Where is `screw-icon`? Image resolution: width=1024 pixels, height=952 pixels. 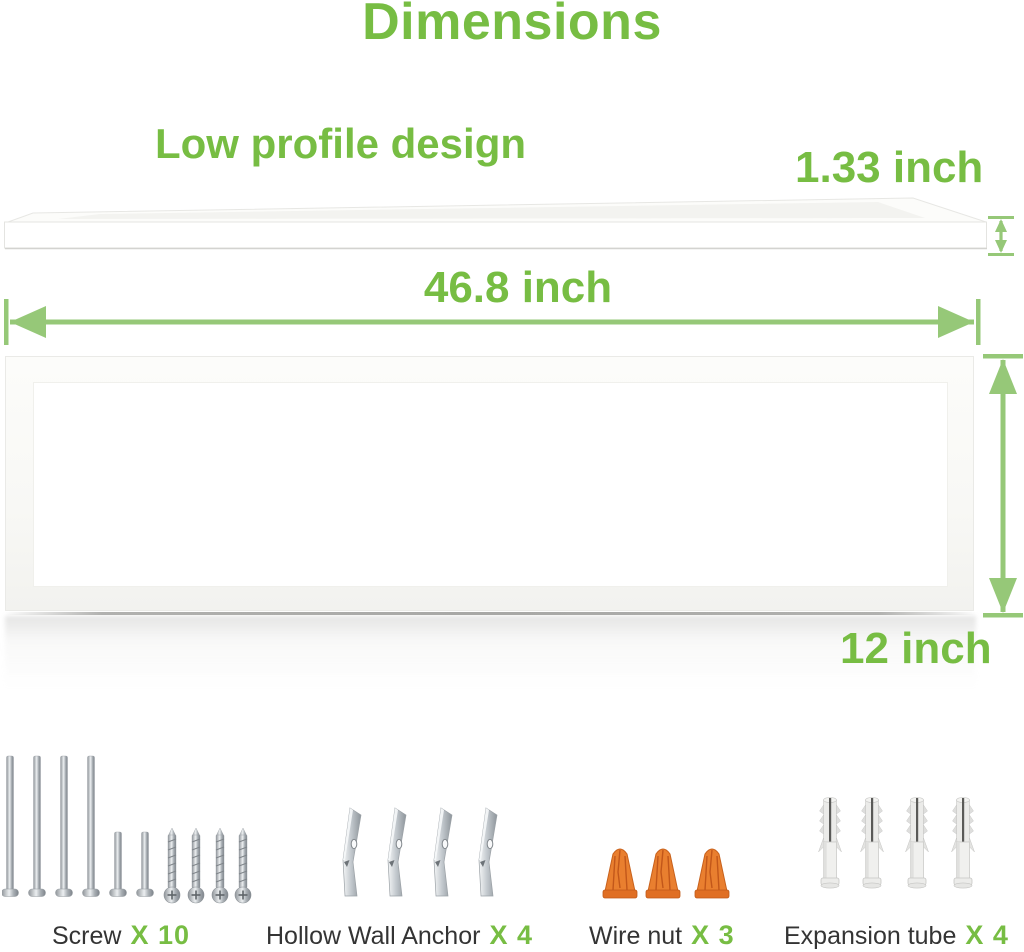 screw-icon is located at coordinates (127, 829).